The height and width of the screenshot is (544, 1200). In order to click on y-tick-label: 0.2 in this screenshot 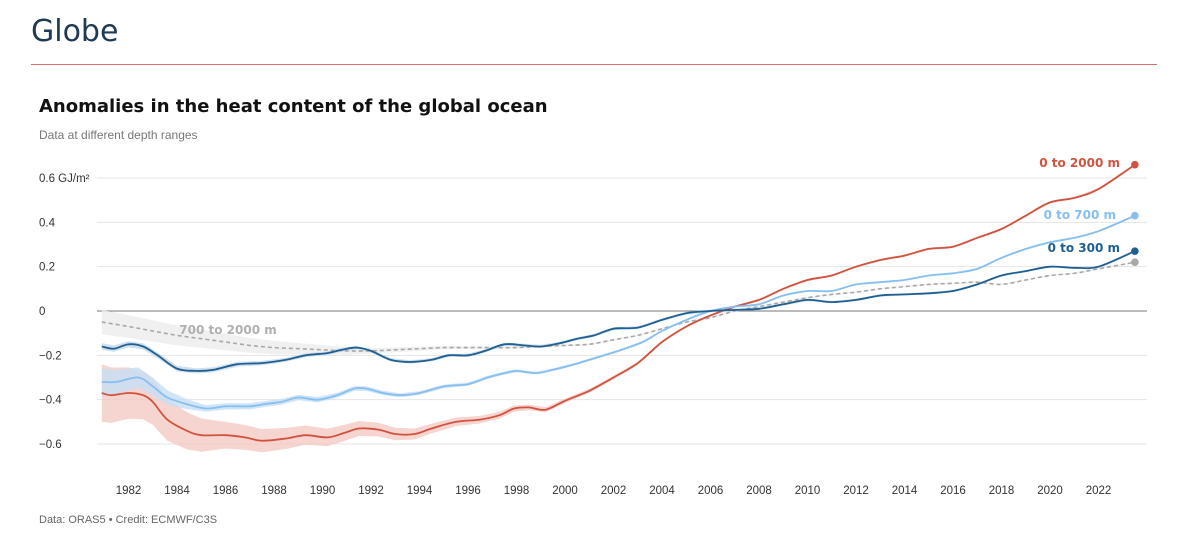, I will do `click(47, 268)`.